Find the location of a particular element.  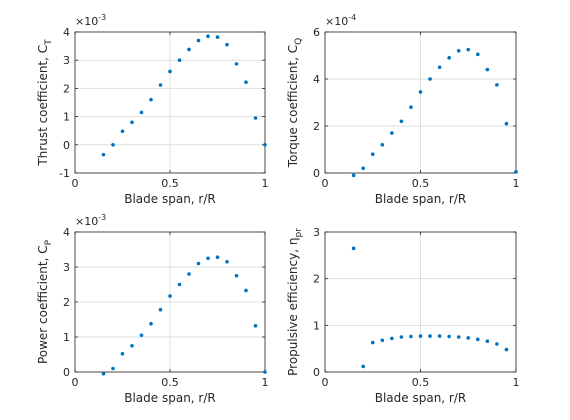

axis-exponent: ×10⁻³ is located at coordinates (90, 220).